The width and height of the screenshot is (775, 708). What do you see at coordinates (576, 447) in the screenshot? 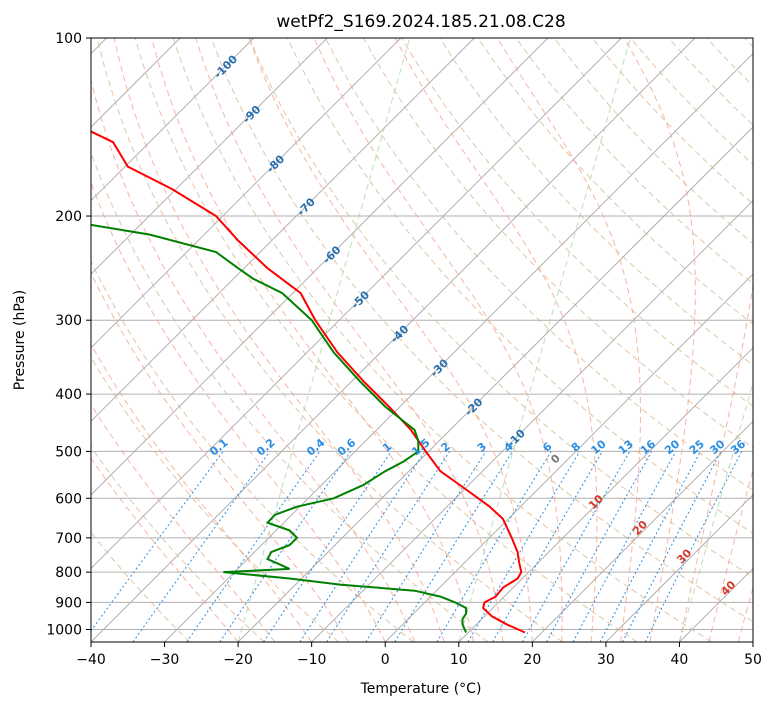
I see `mixing-ratio-label: 8` at bounding box center [576, 447].